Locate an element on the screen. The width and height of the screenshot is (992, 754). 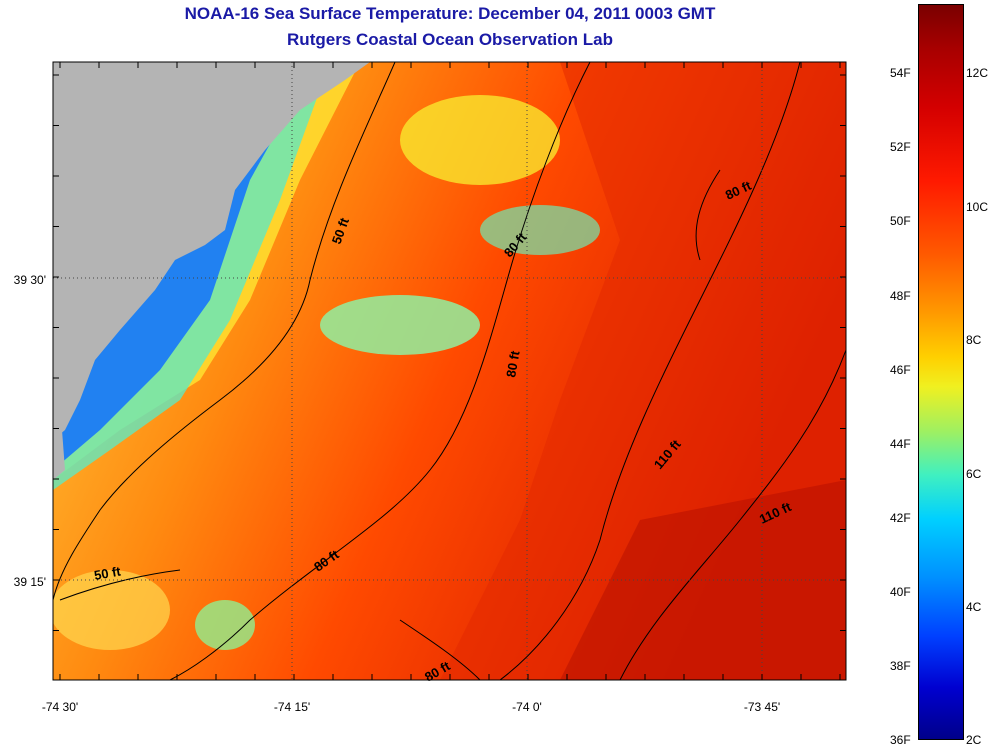
colorbar-f-label: 42F is located at coordinates (900, 518).